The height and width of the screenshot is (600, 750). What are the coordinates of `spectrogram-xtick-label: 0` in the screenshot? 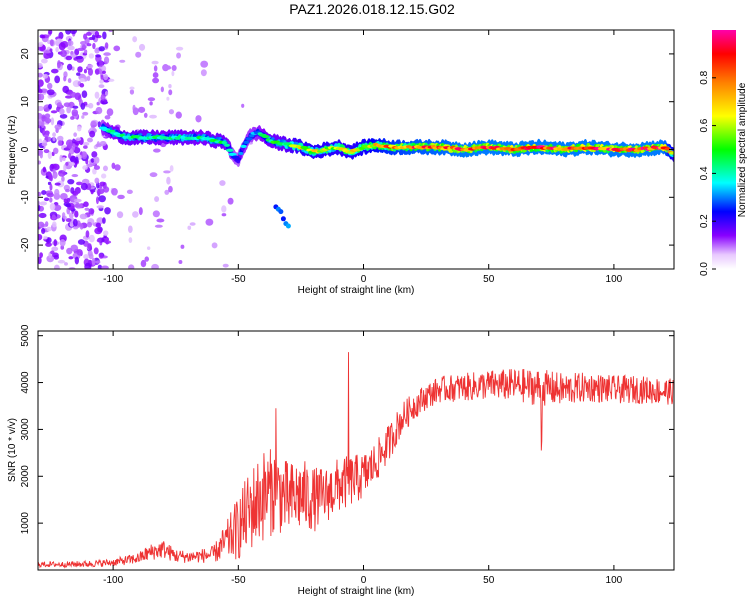 It's located at (364, 279).